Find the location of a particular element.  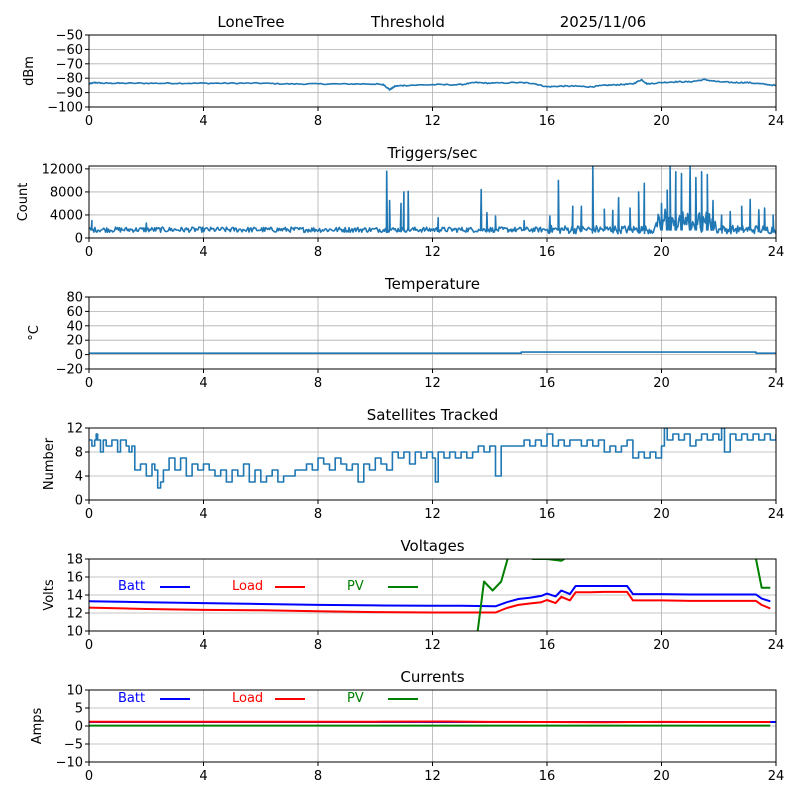

series-line-signal is located at coordinates (432, 84).